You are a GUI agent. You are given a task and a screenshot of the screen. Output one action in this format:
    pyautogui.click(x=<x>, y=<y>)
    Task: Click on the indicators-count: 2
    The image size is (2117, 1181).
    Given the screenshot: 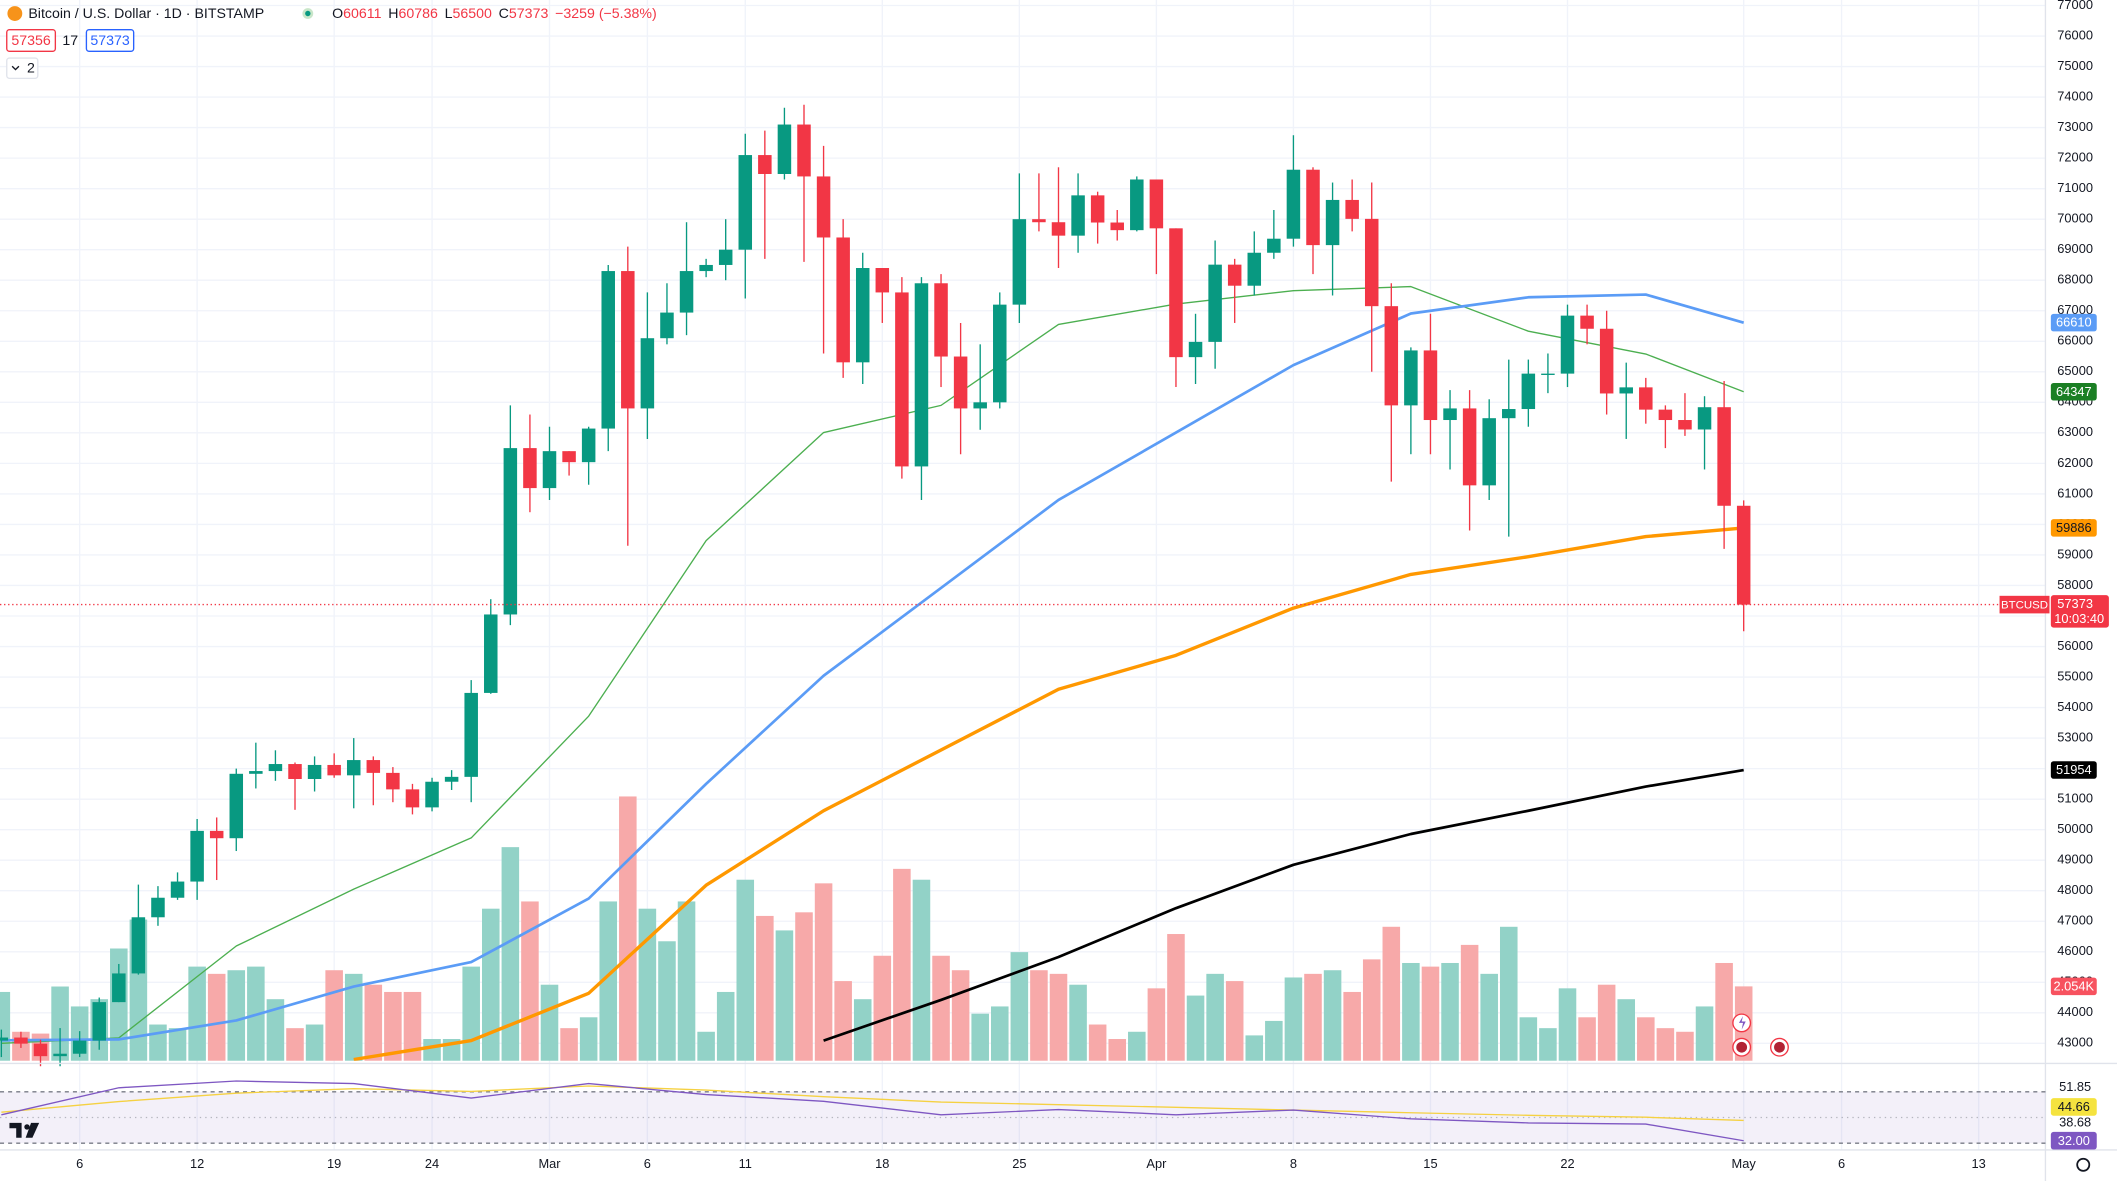 What is the action you would take?
    pyautogui.click(x=31, y=69)
    